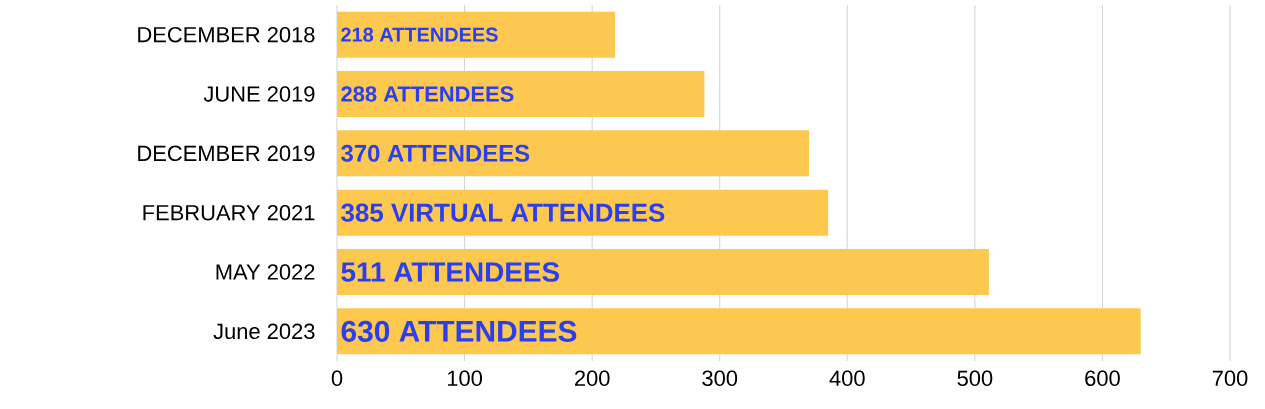 The height and width of the screenshot is (409, 1265). What do you see at coordinates (337, 378) in the screenshot?
I see `x-tick-label: 0` at bounding box center [337, 378].